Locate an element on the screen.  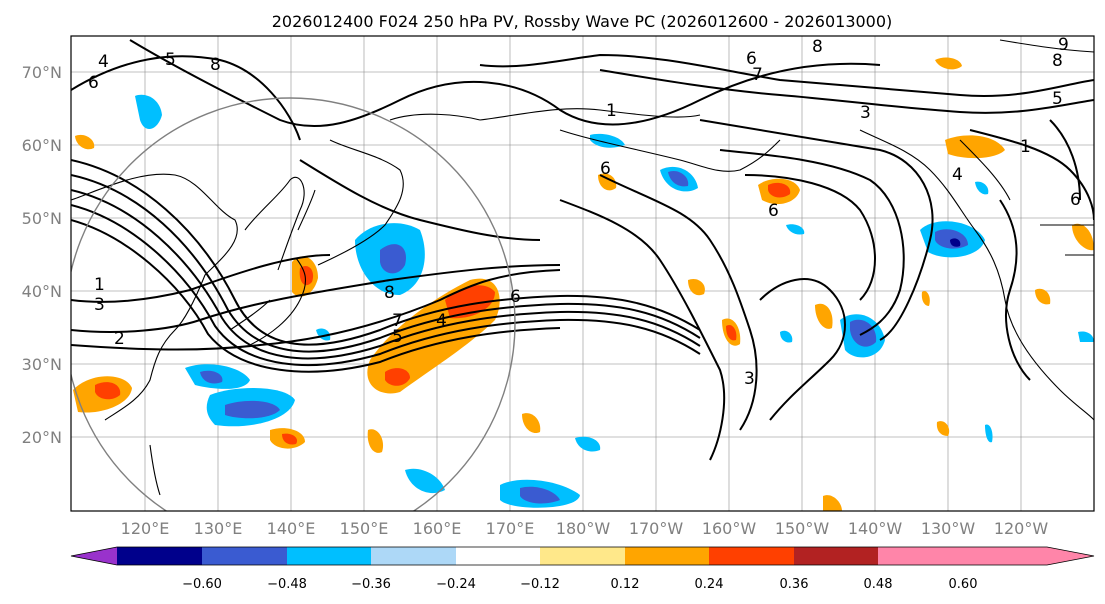
lat-label: 60°N is located at coordinates (42, 145).